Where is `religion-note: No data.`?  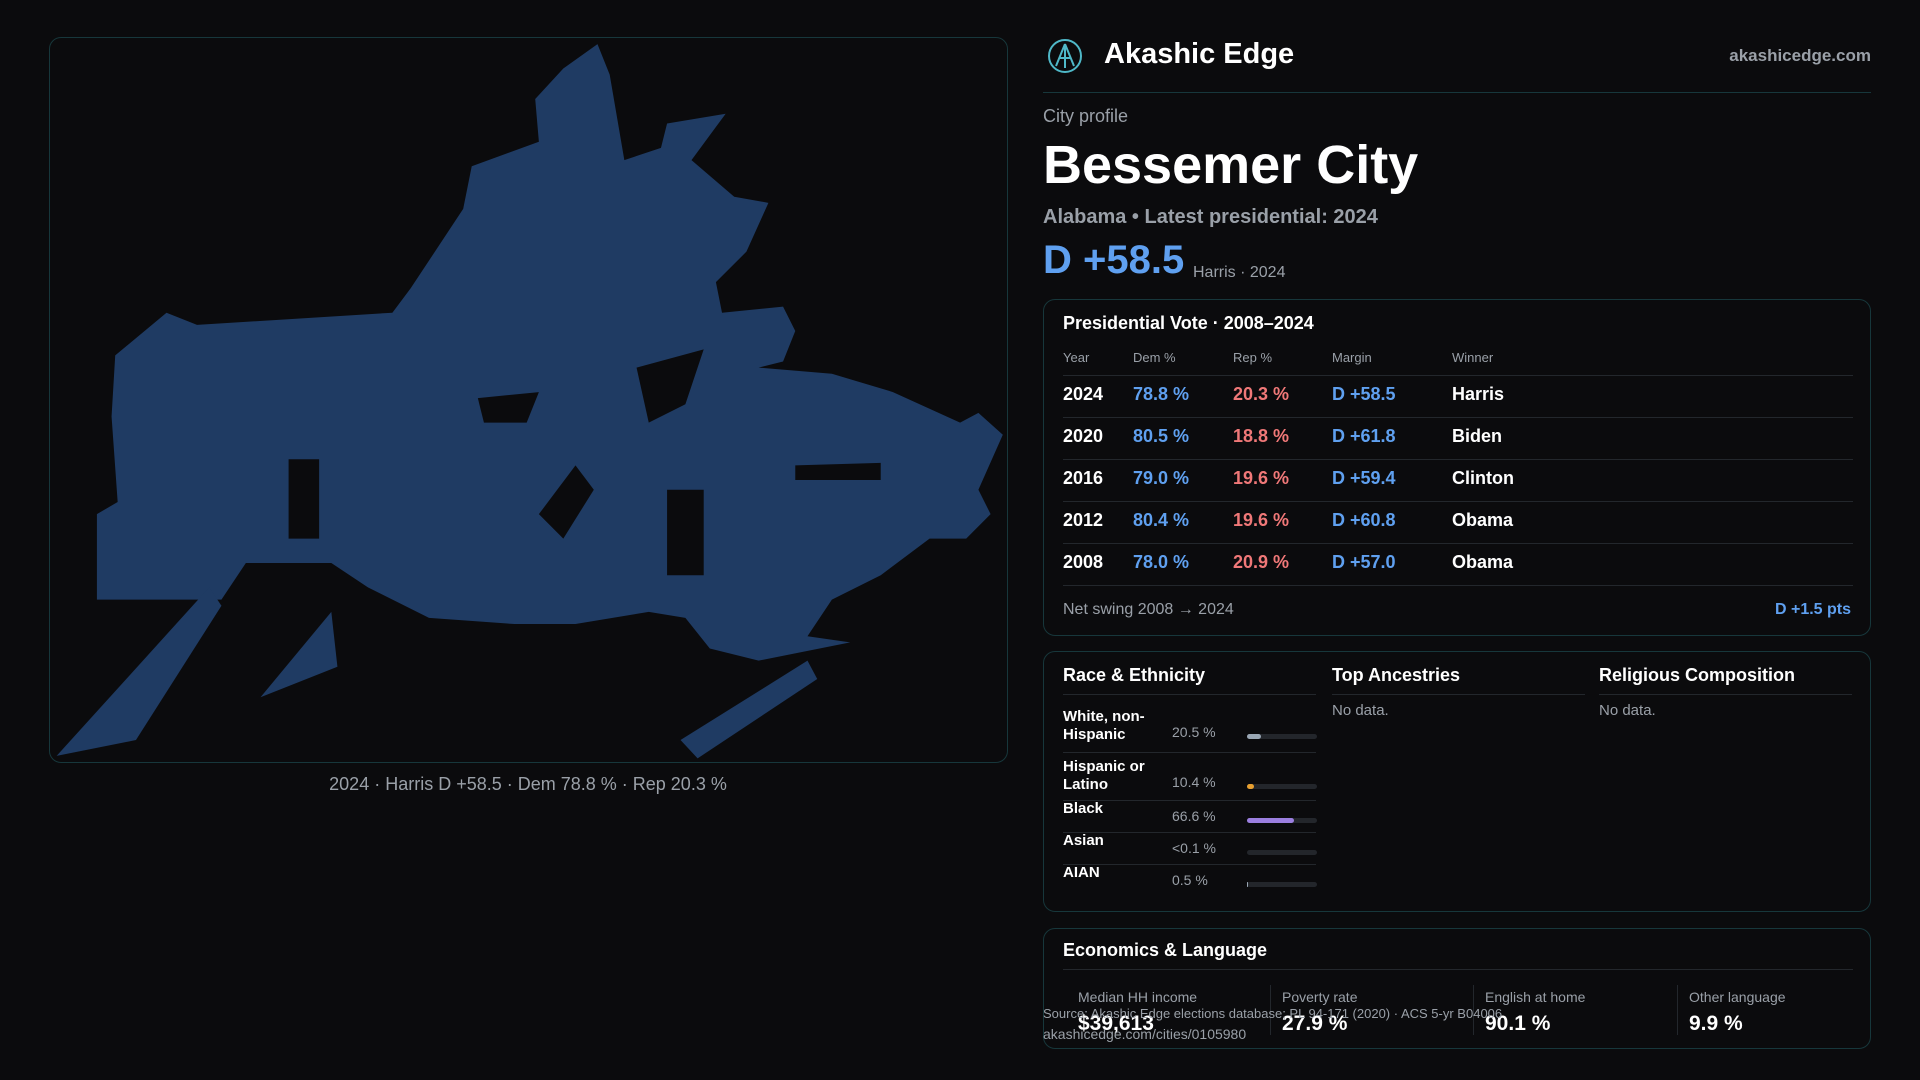 religion-note: No data. is located at coordinates (1627, 710).